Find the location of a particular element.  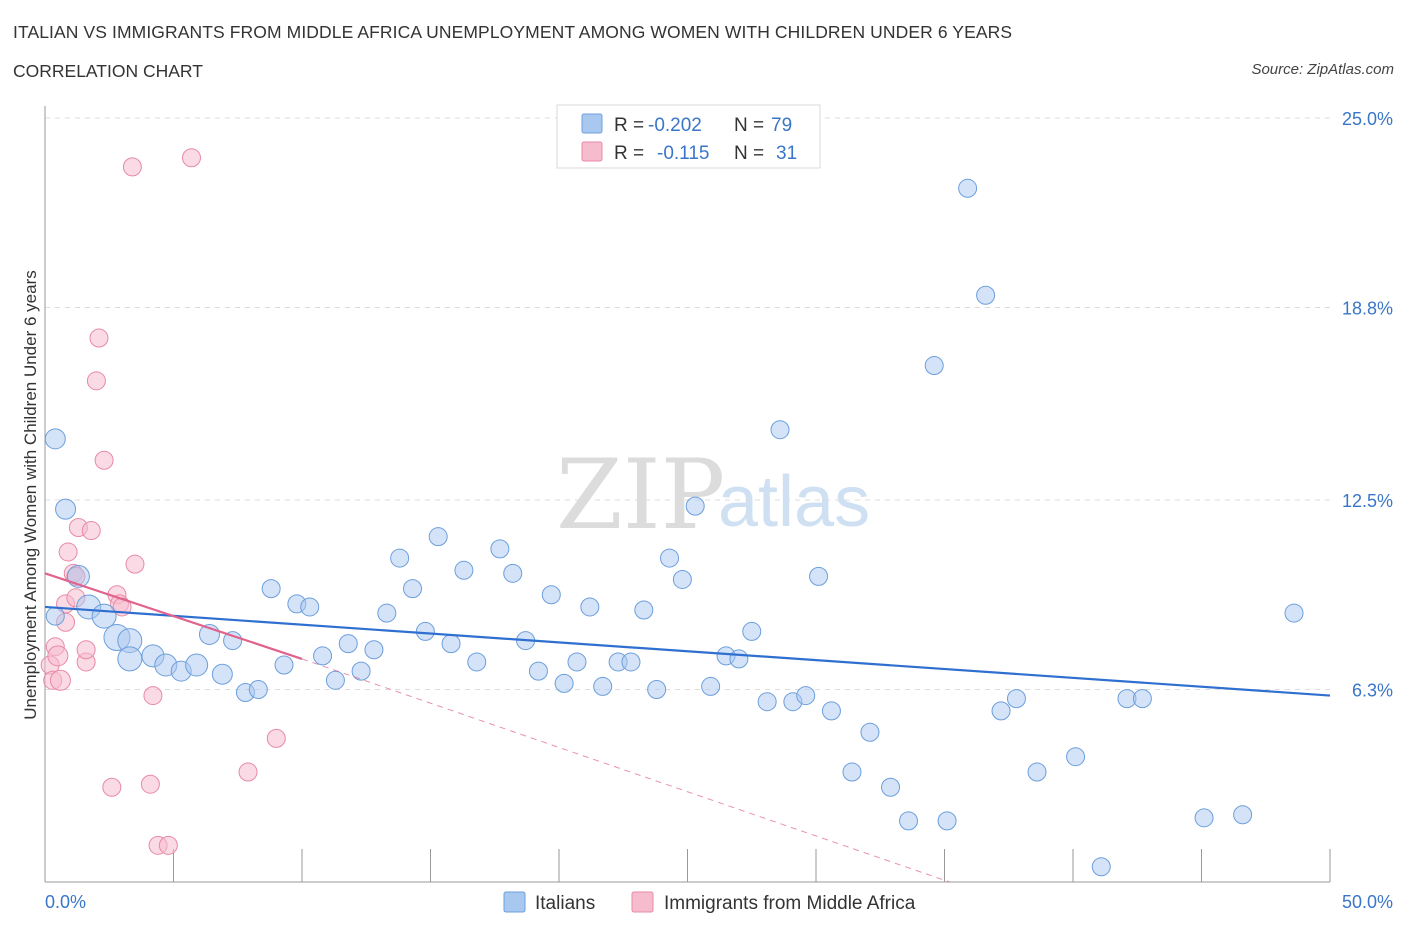

legend: Italians Immigrants from Middle Africa is located at coordinates (709, 902).